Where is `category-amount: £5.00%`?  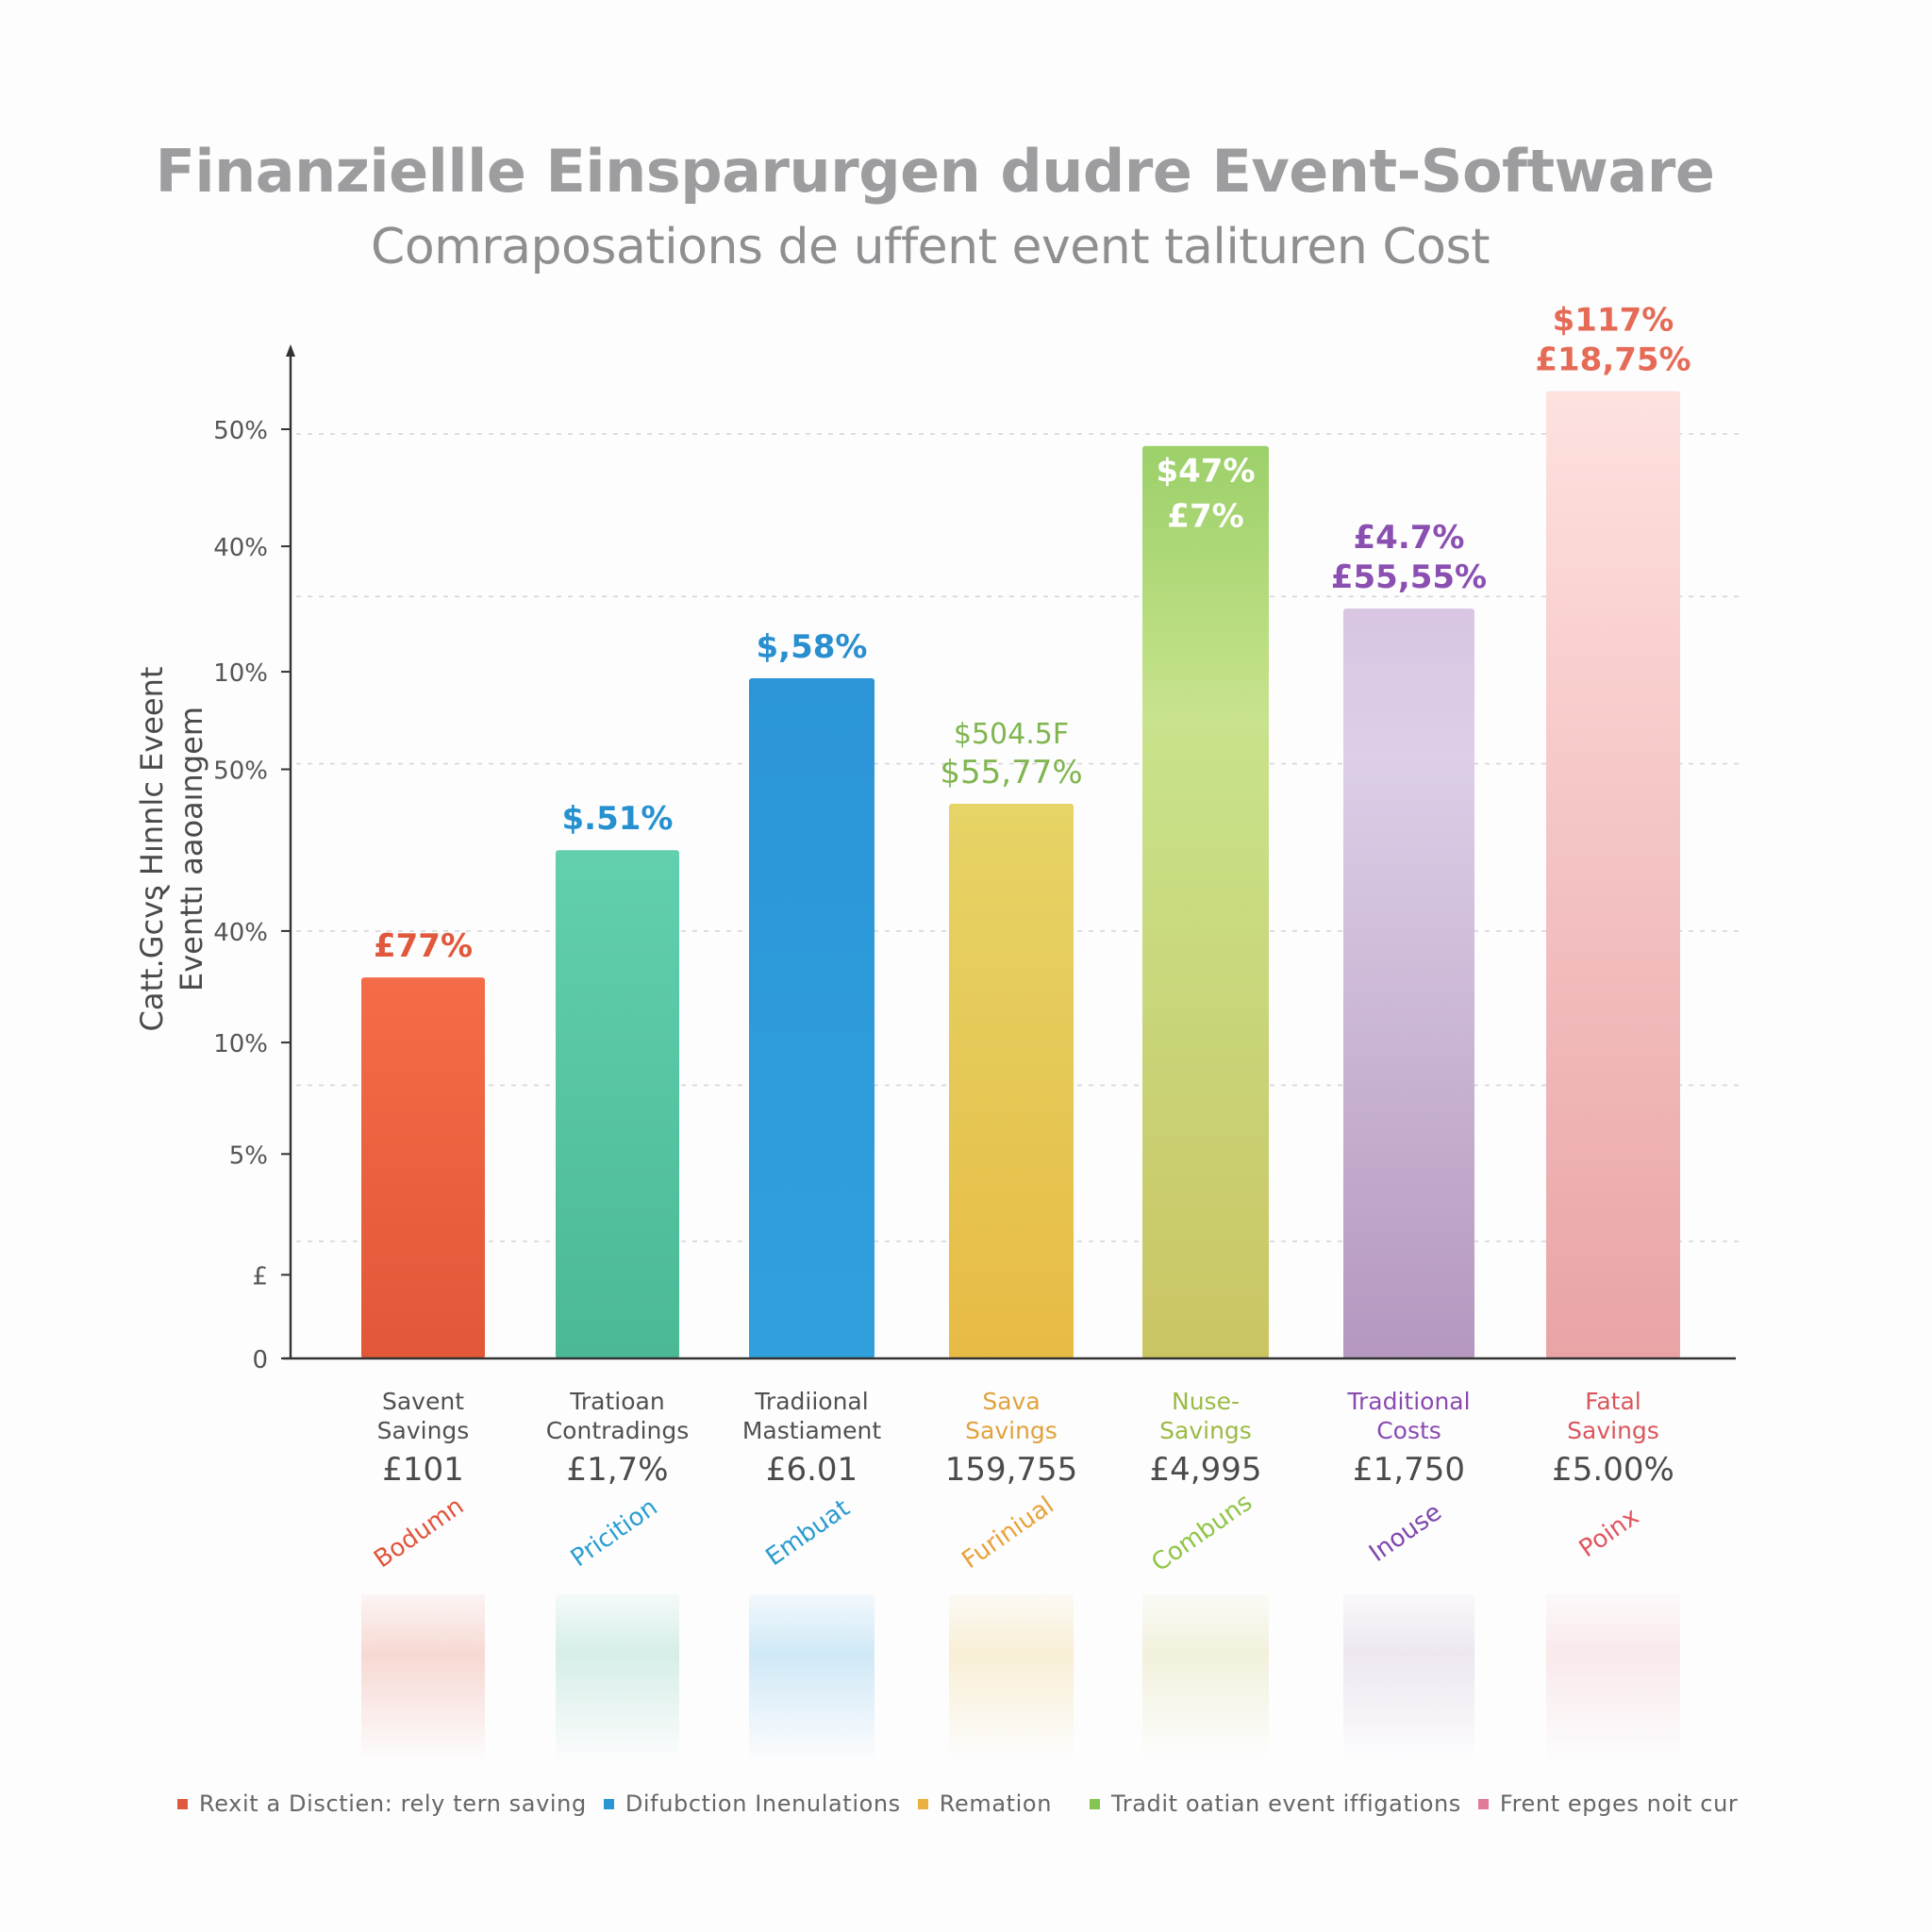 category-amount: £5.00% is located at coordinates (1613, 1470).